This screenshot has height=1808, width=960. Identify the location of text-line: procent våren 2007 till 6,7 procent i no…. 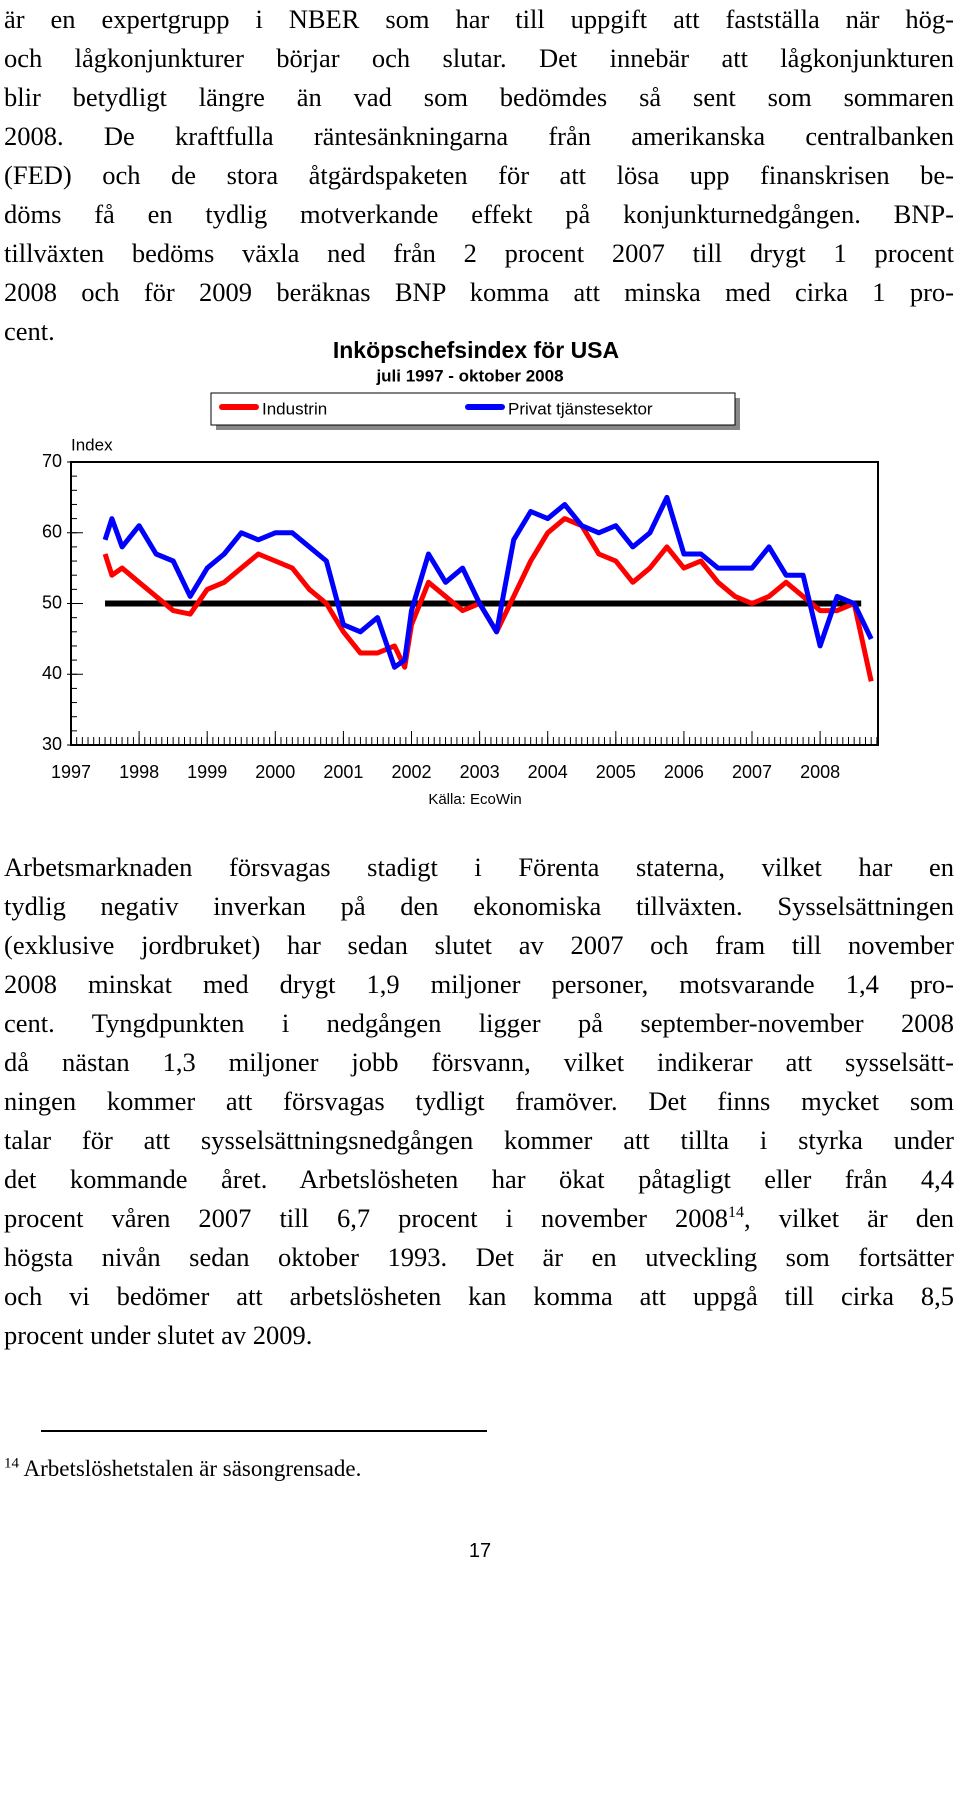
(479, 1218).